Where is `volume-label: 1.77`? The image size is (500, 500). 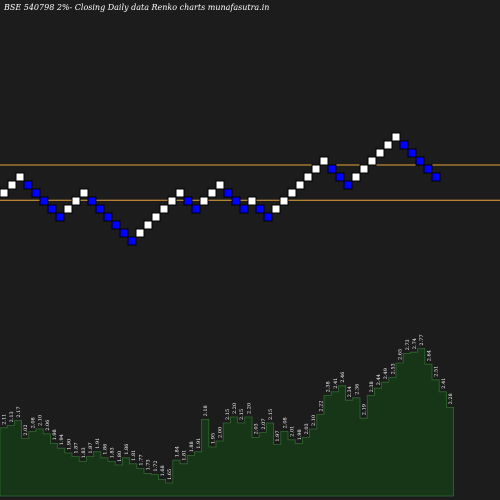 volume-label: 1.77 is located at coordinates (141, 459).